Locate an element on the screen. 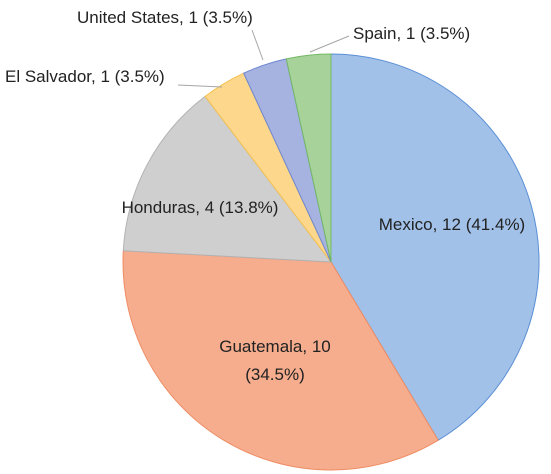 Image resolution: width=551 pixels, height=474 pixels. data-label-honduras: Honduras, 4 (13.8%) is located at coordinates (200, 207).